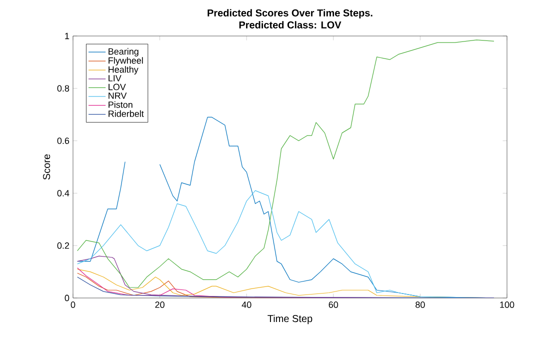 The width and height of the screenshot is (560, 337). I want to click on legend-label: Healthy, so click(123, 70).